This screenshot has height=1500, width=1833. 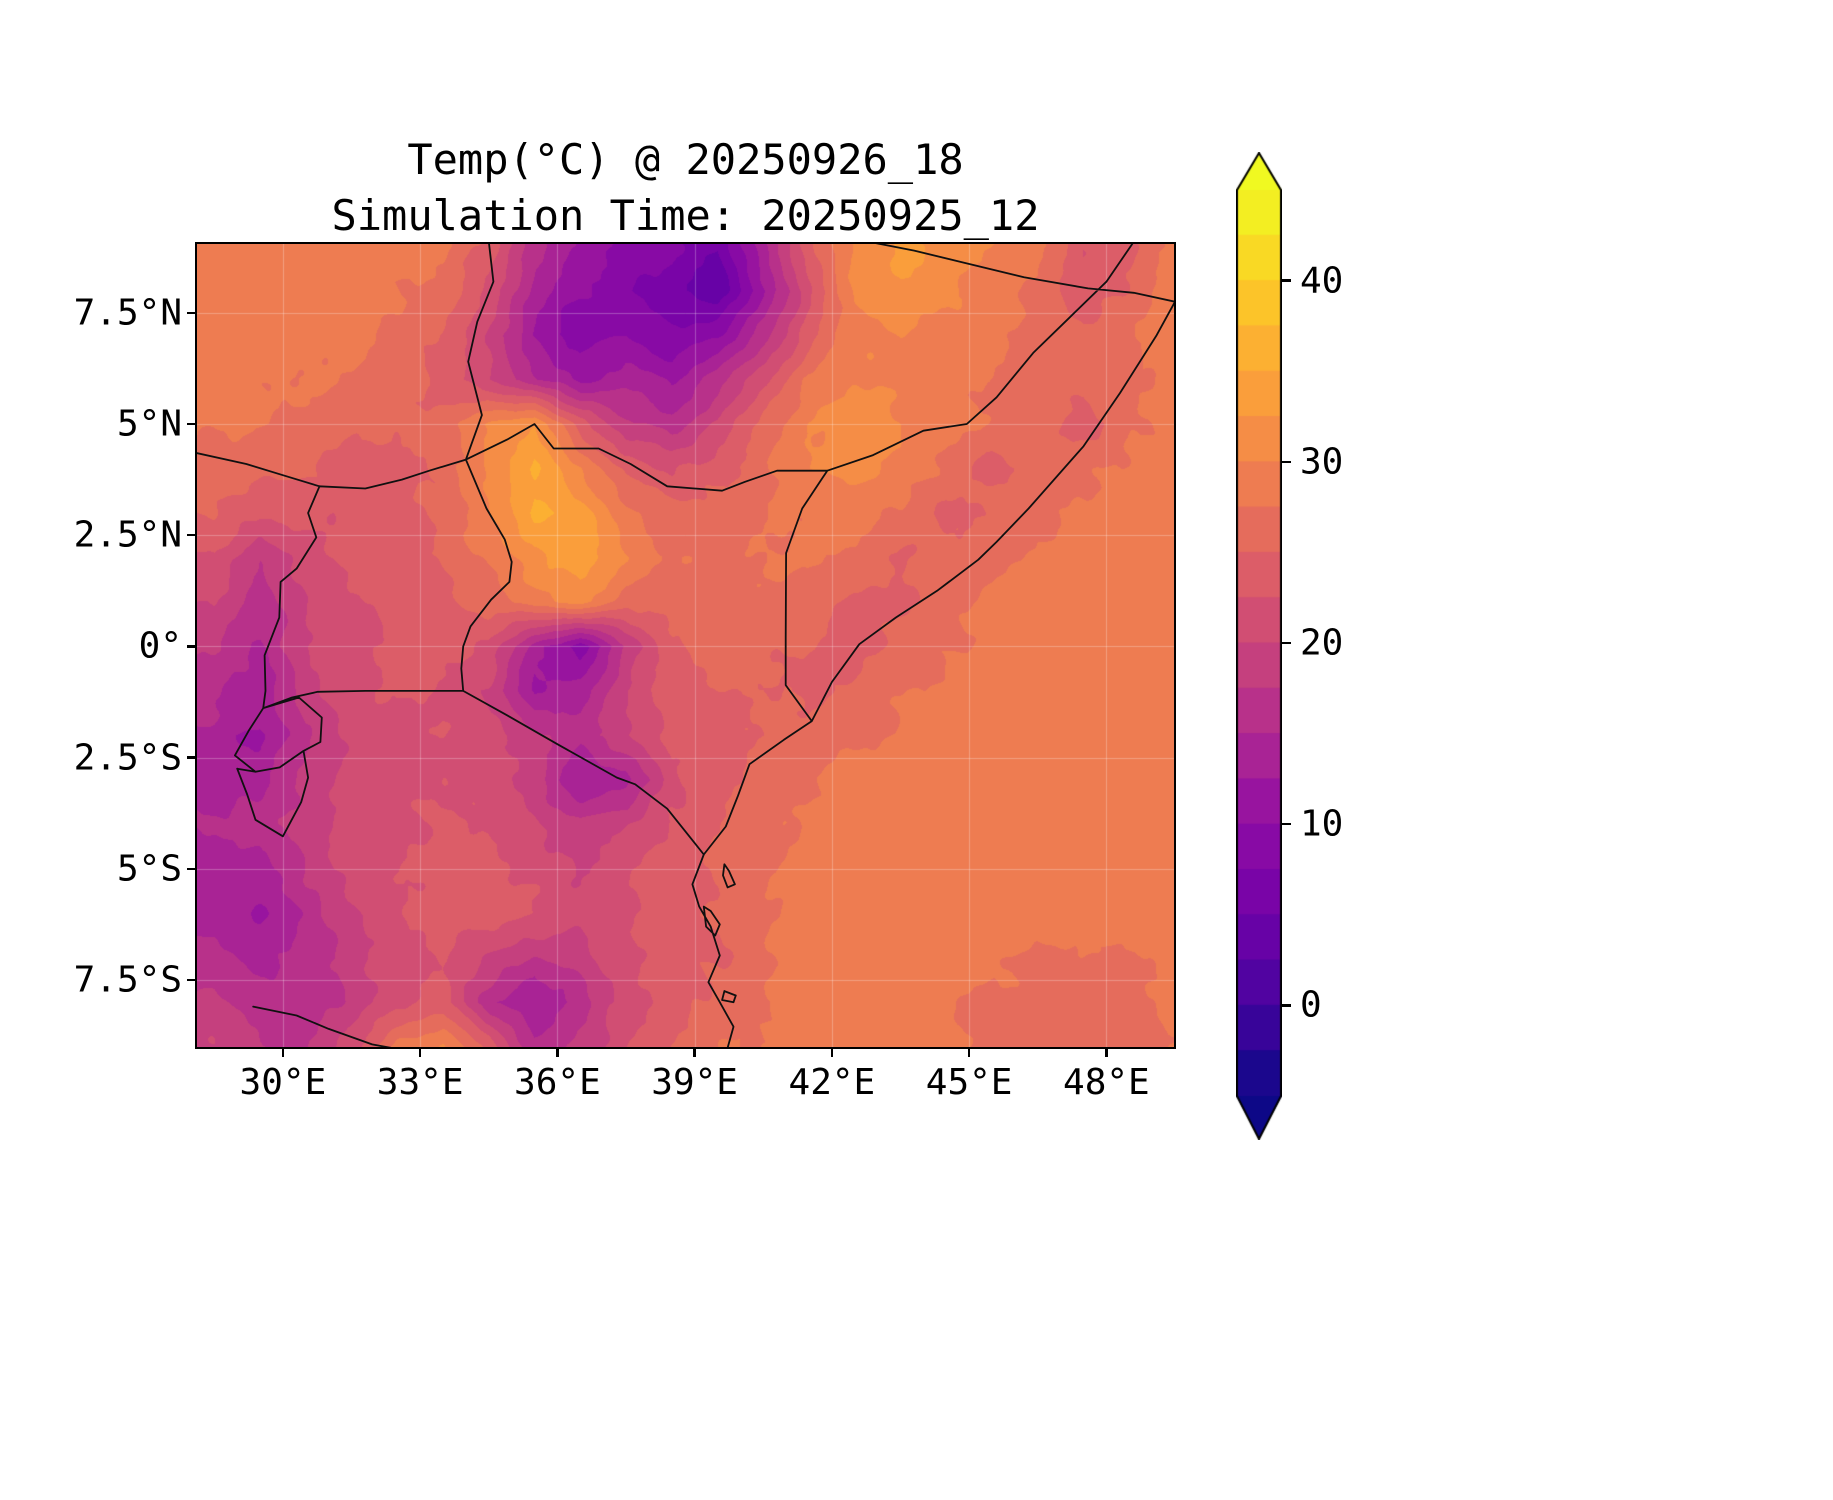 What do you see at coordinates (1106, 1082) in the screenshot?
I see `x-tick-label: 48°E` at bounding box center [1106, 1082].